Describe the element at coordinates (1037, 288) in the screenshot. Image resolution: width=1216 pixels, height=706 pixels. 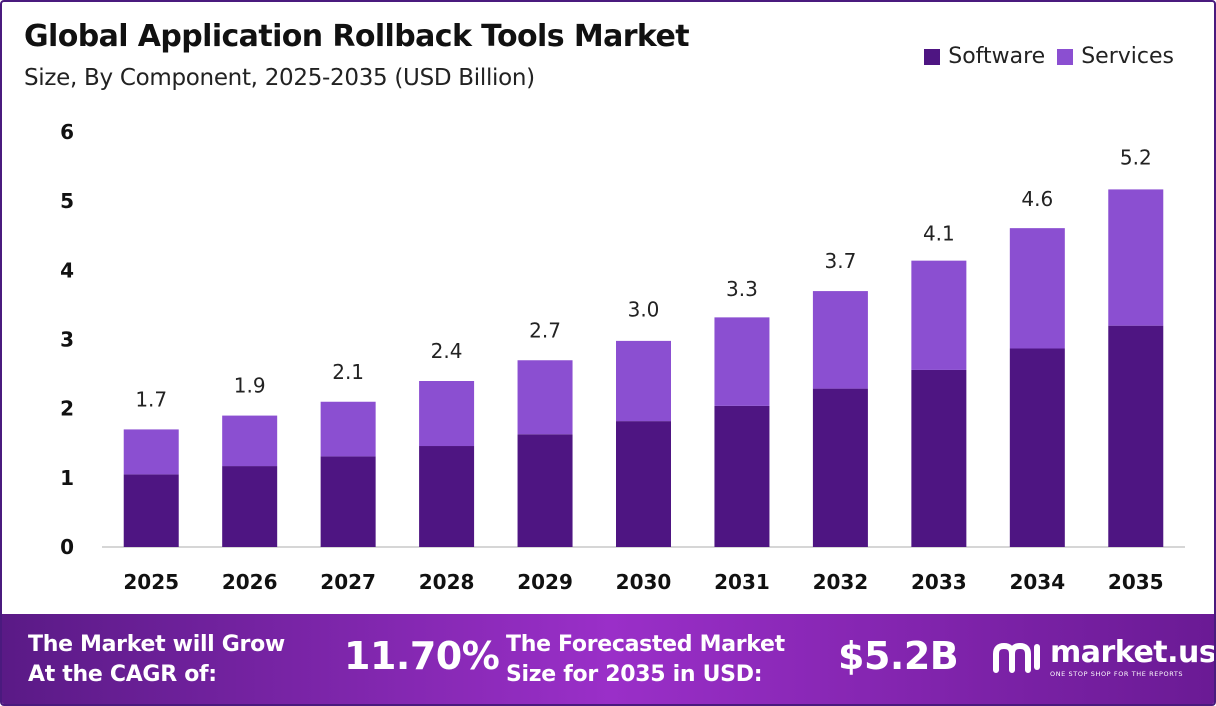
I see `bar-services-2034` at that location.